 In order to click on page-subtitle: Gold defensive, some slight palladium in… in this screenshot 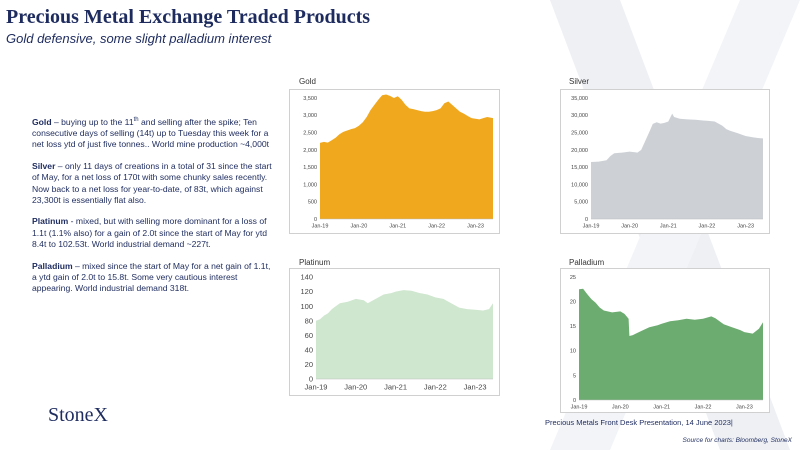, I will do `click(139, 38)`.